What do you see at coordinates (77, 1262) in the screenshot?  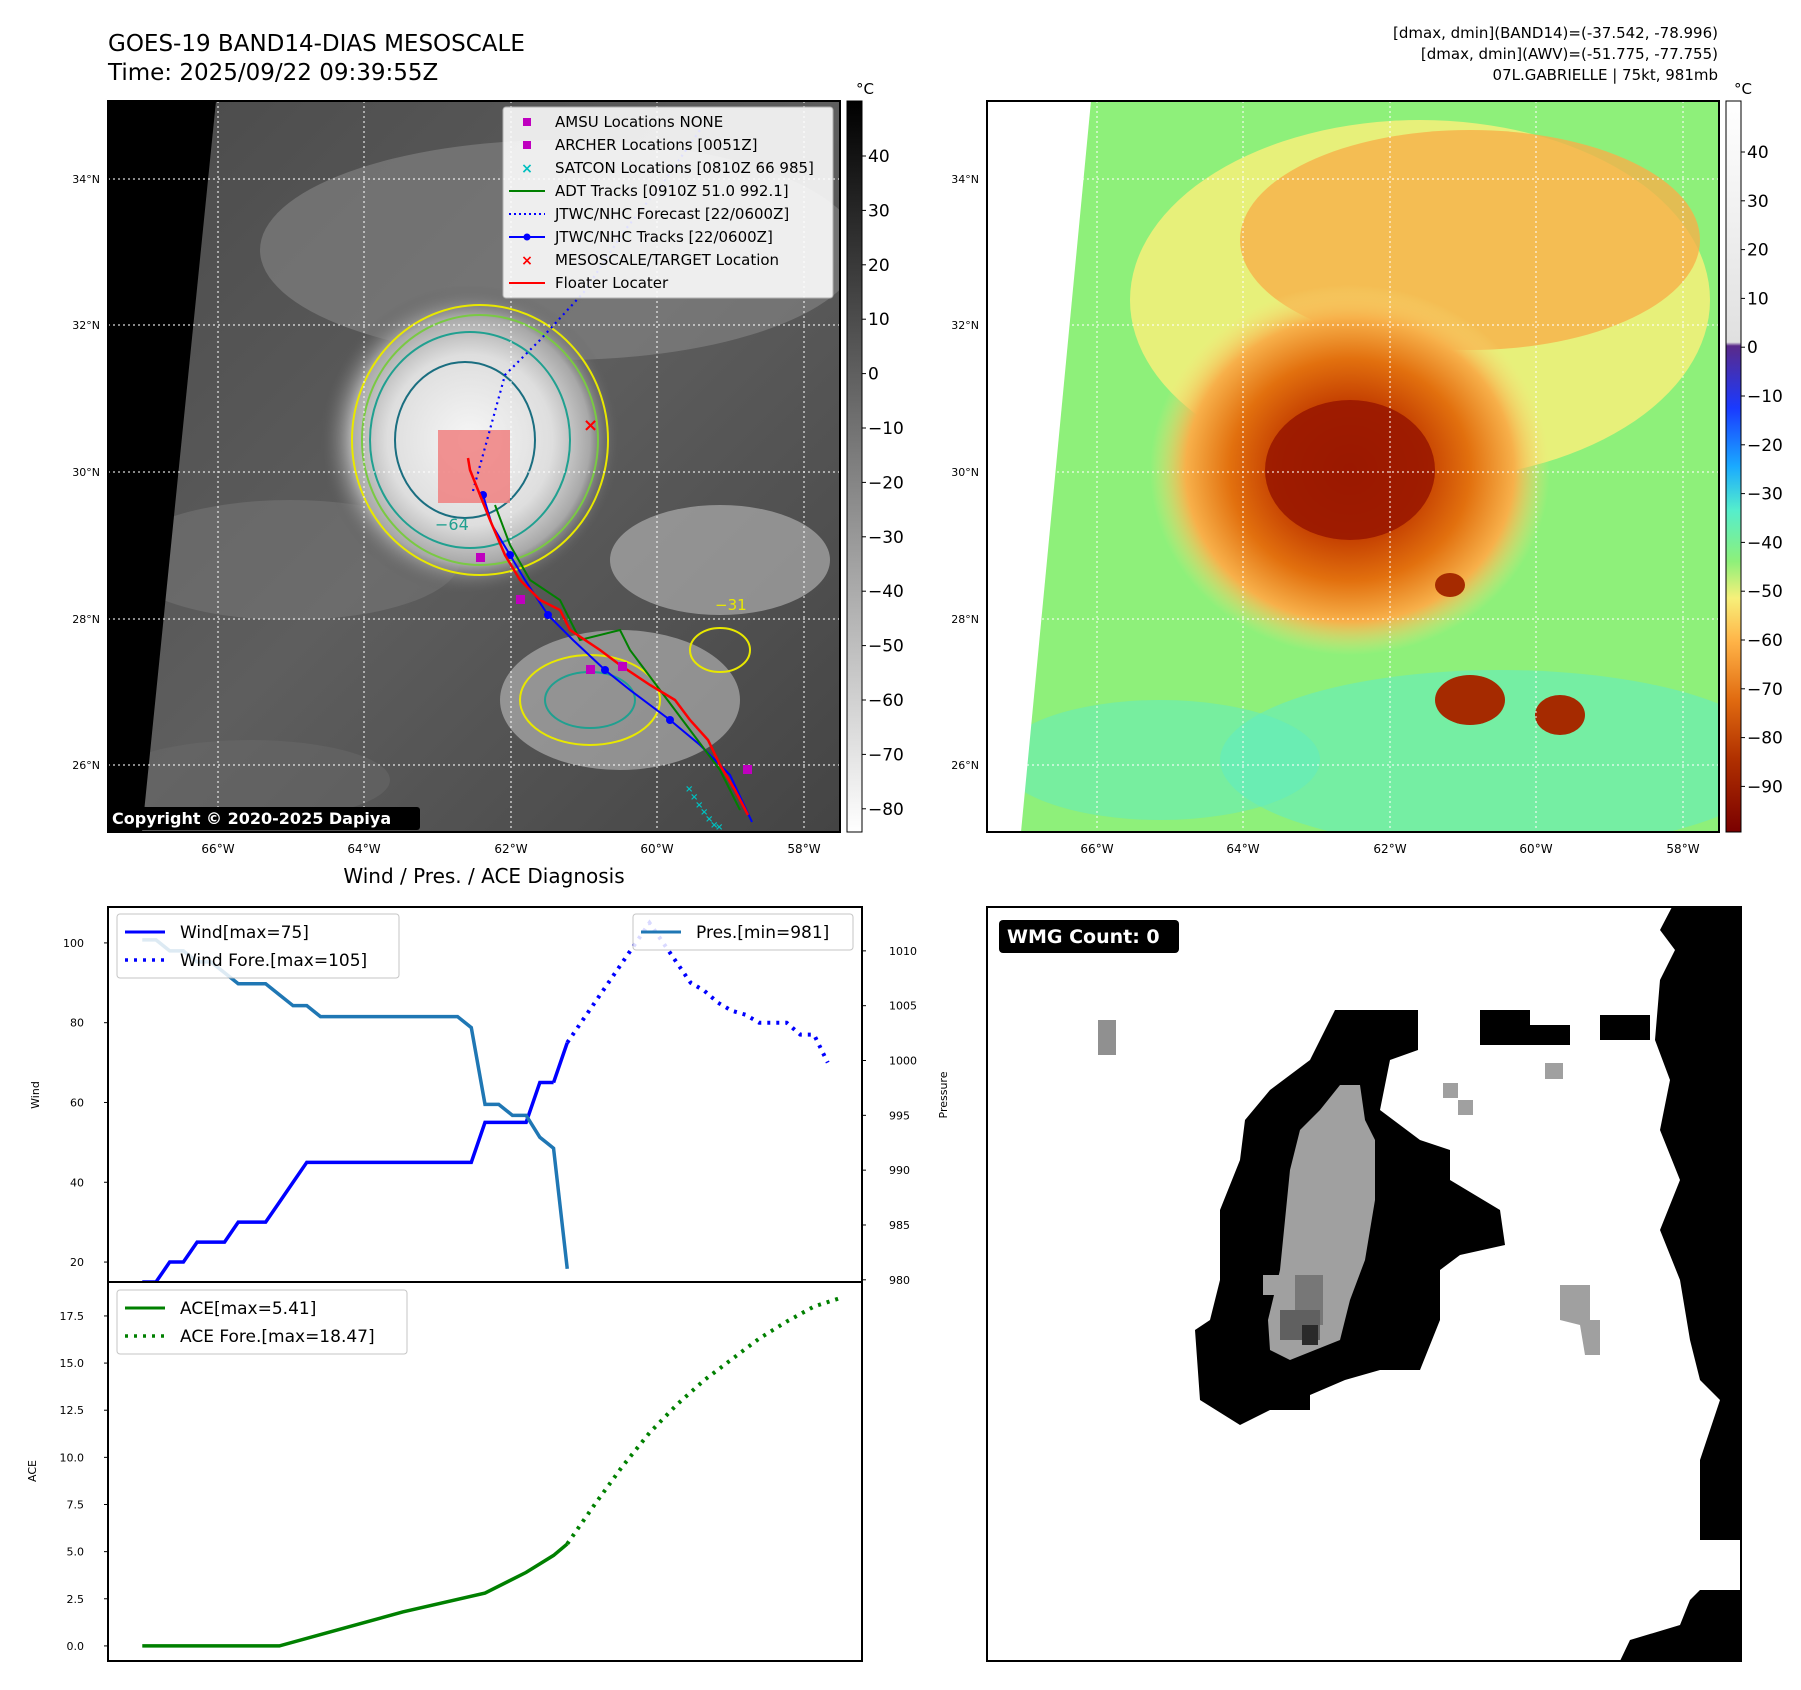 I see `wind-ytick-label: 20` at bounding box center [77, 1262].